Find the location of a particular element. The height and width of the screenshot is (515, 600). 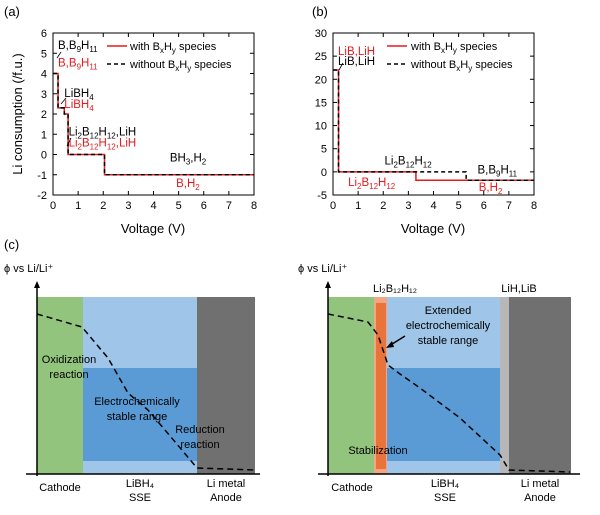

left-sse-label: LiBH₄ SSE is located at coordinates (140, 491).